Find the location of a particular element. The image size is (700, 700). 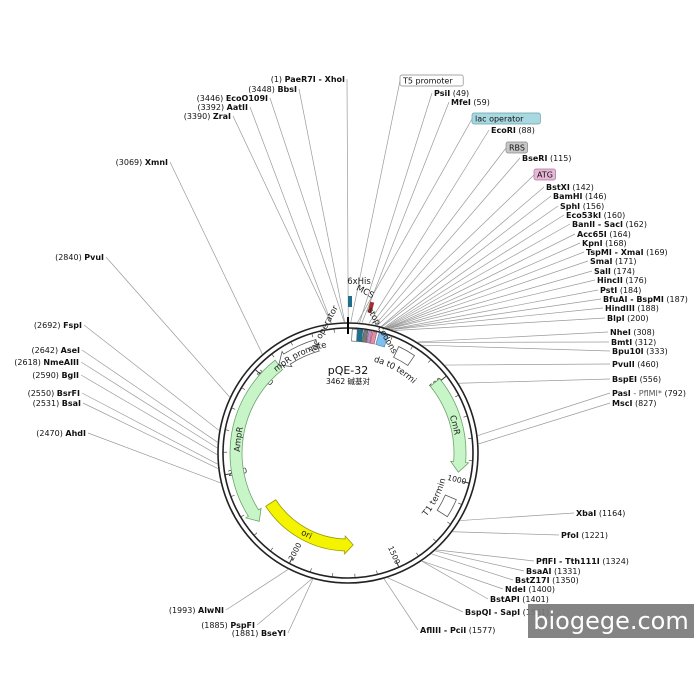

site-label-banii-saci: BanII - SacI (162) is located at coordinates (609, 224).